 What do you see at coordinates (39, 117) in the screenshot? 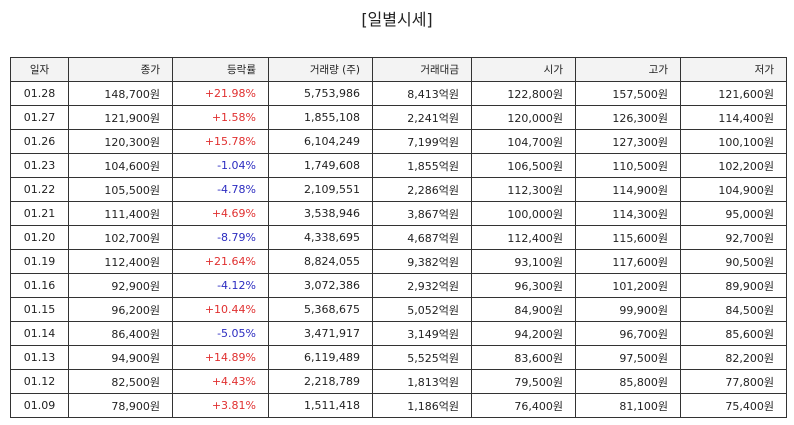
I see `cell-date: 01.27` at bounding box center [39, 117].